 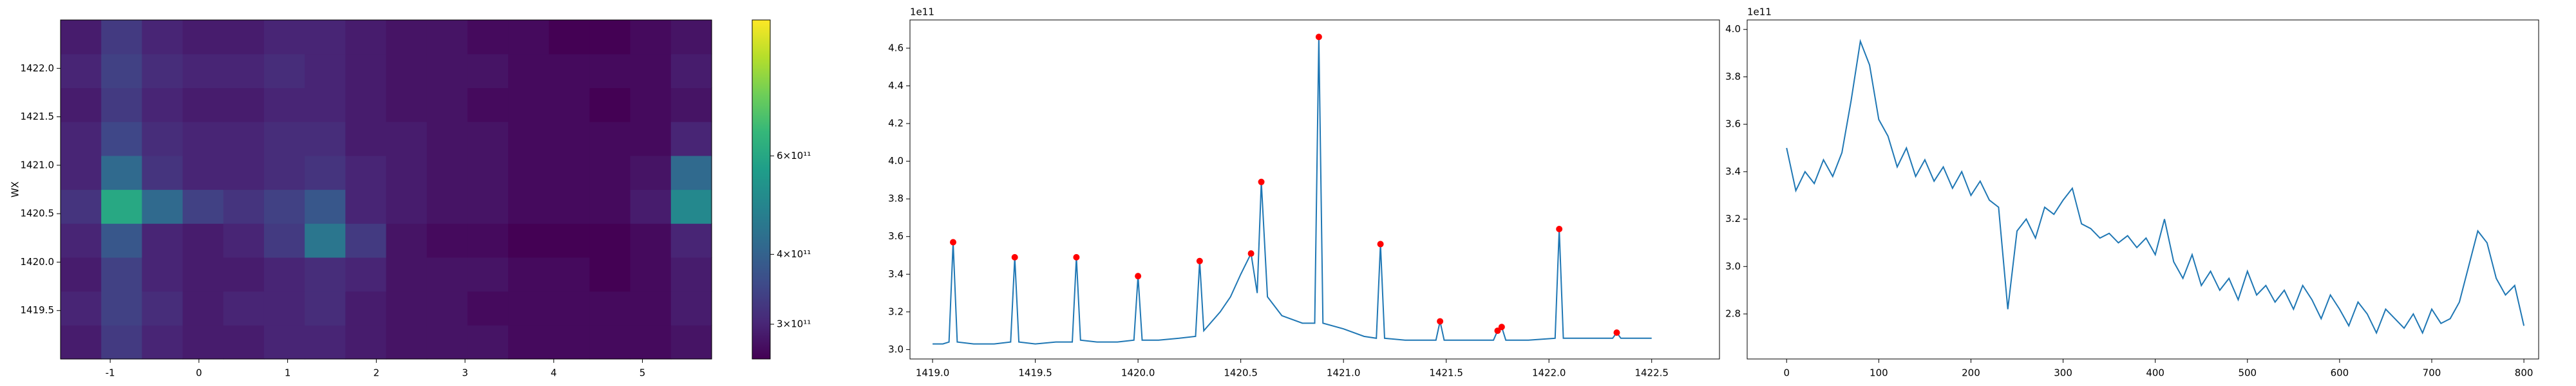 What do you see at coordinates (38, 213) in the screenshot?
I see `y-tick-label: 1420.5` at bounding box center [38, 213].